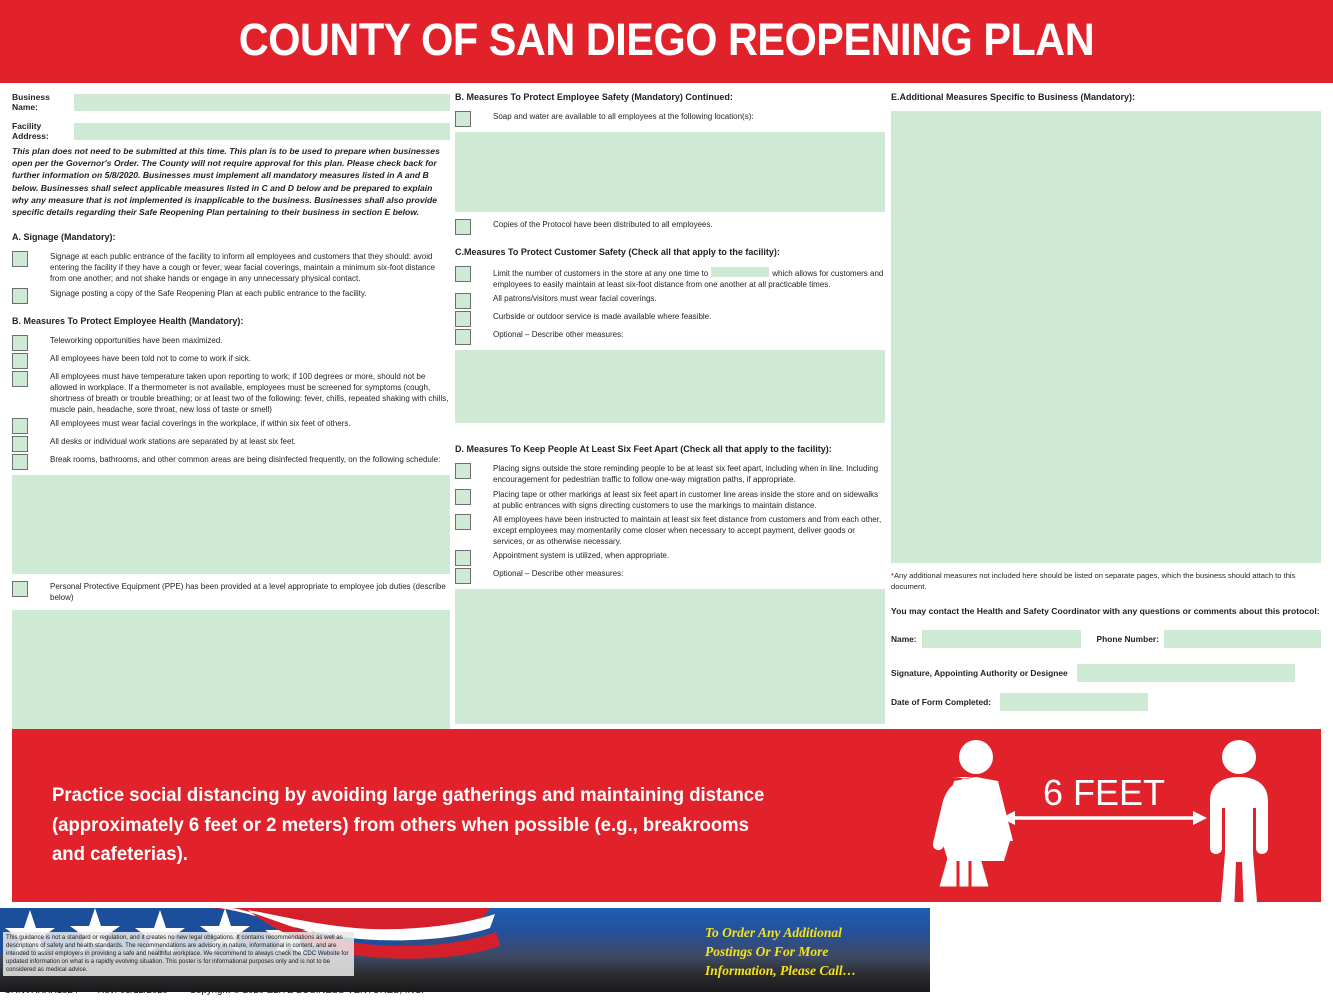  Describe the element at coordinates (463, 274) in the screenshot. I see `checkbox-c1` at that location.